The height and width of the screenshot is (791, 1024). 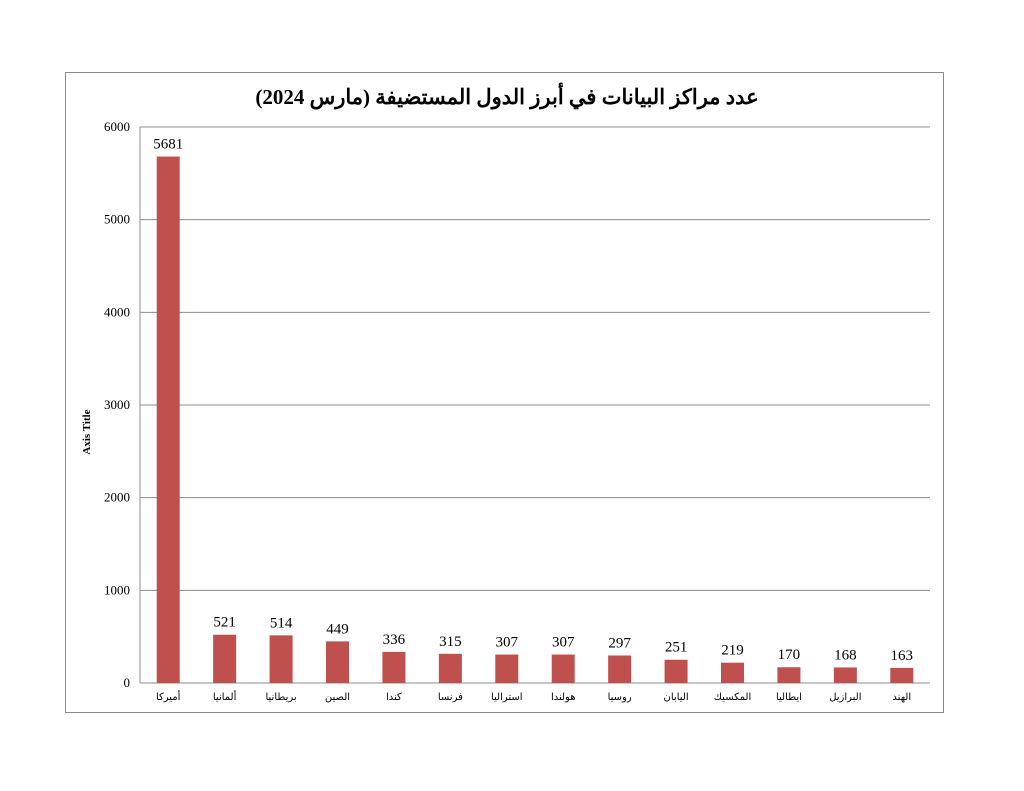 I want to click on data-label: 219, so click(x=732, y=651).